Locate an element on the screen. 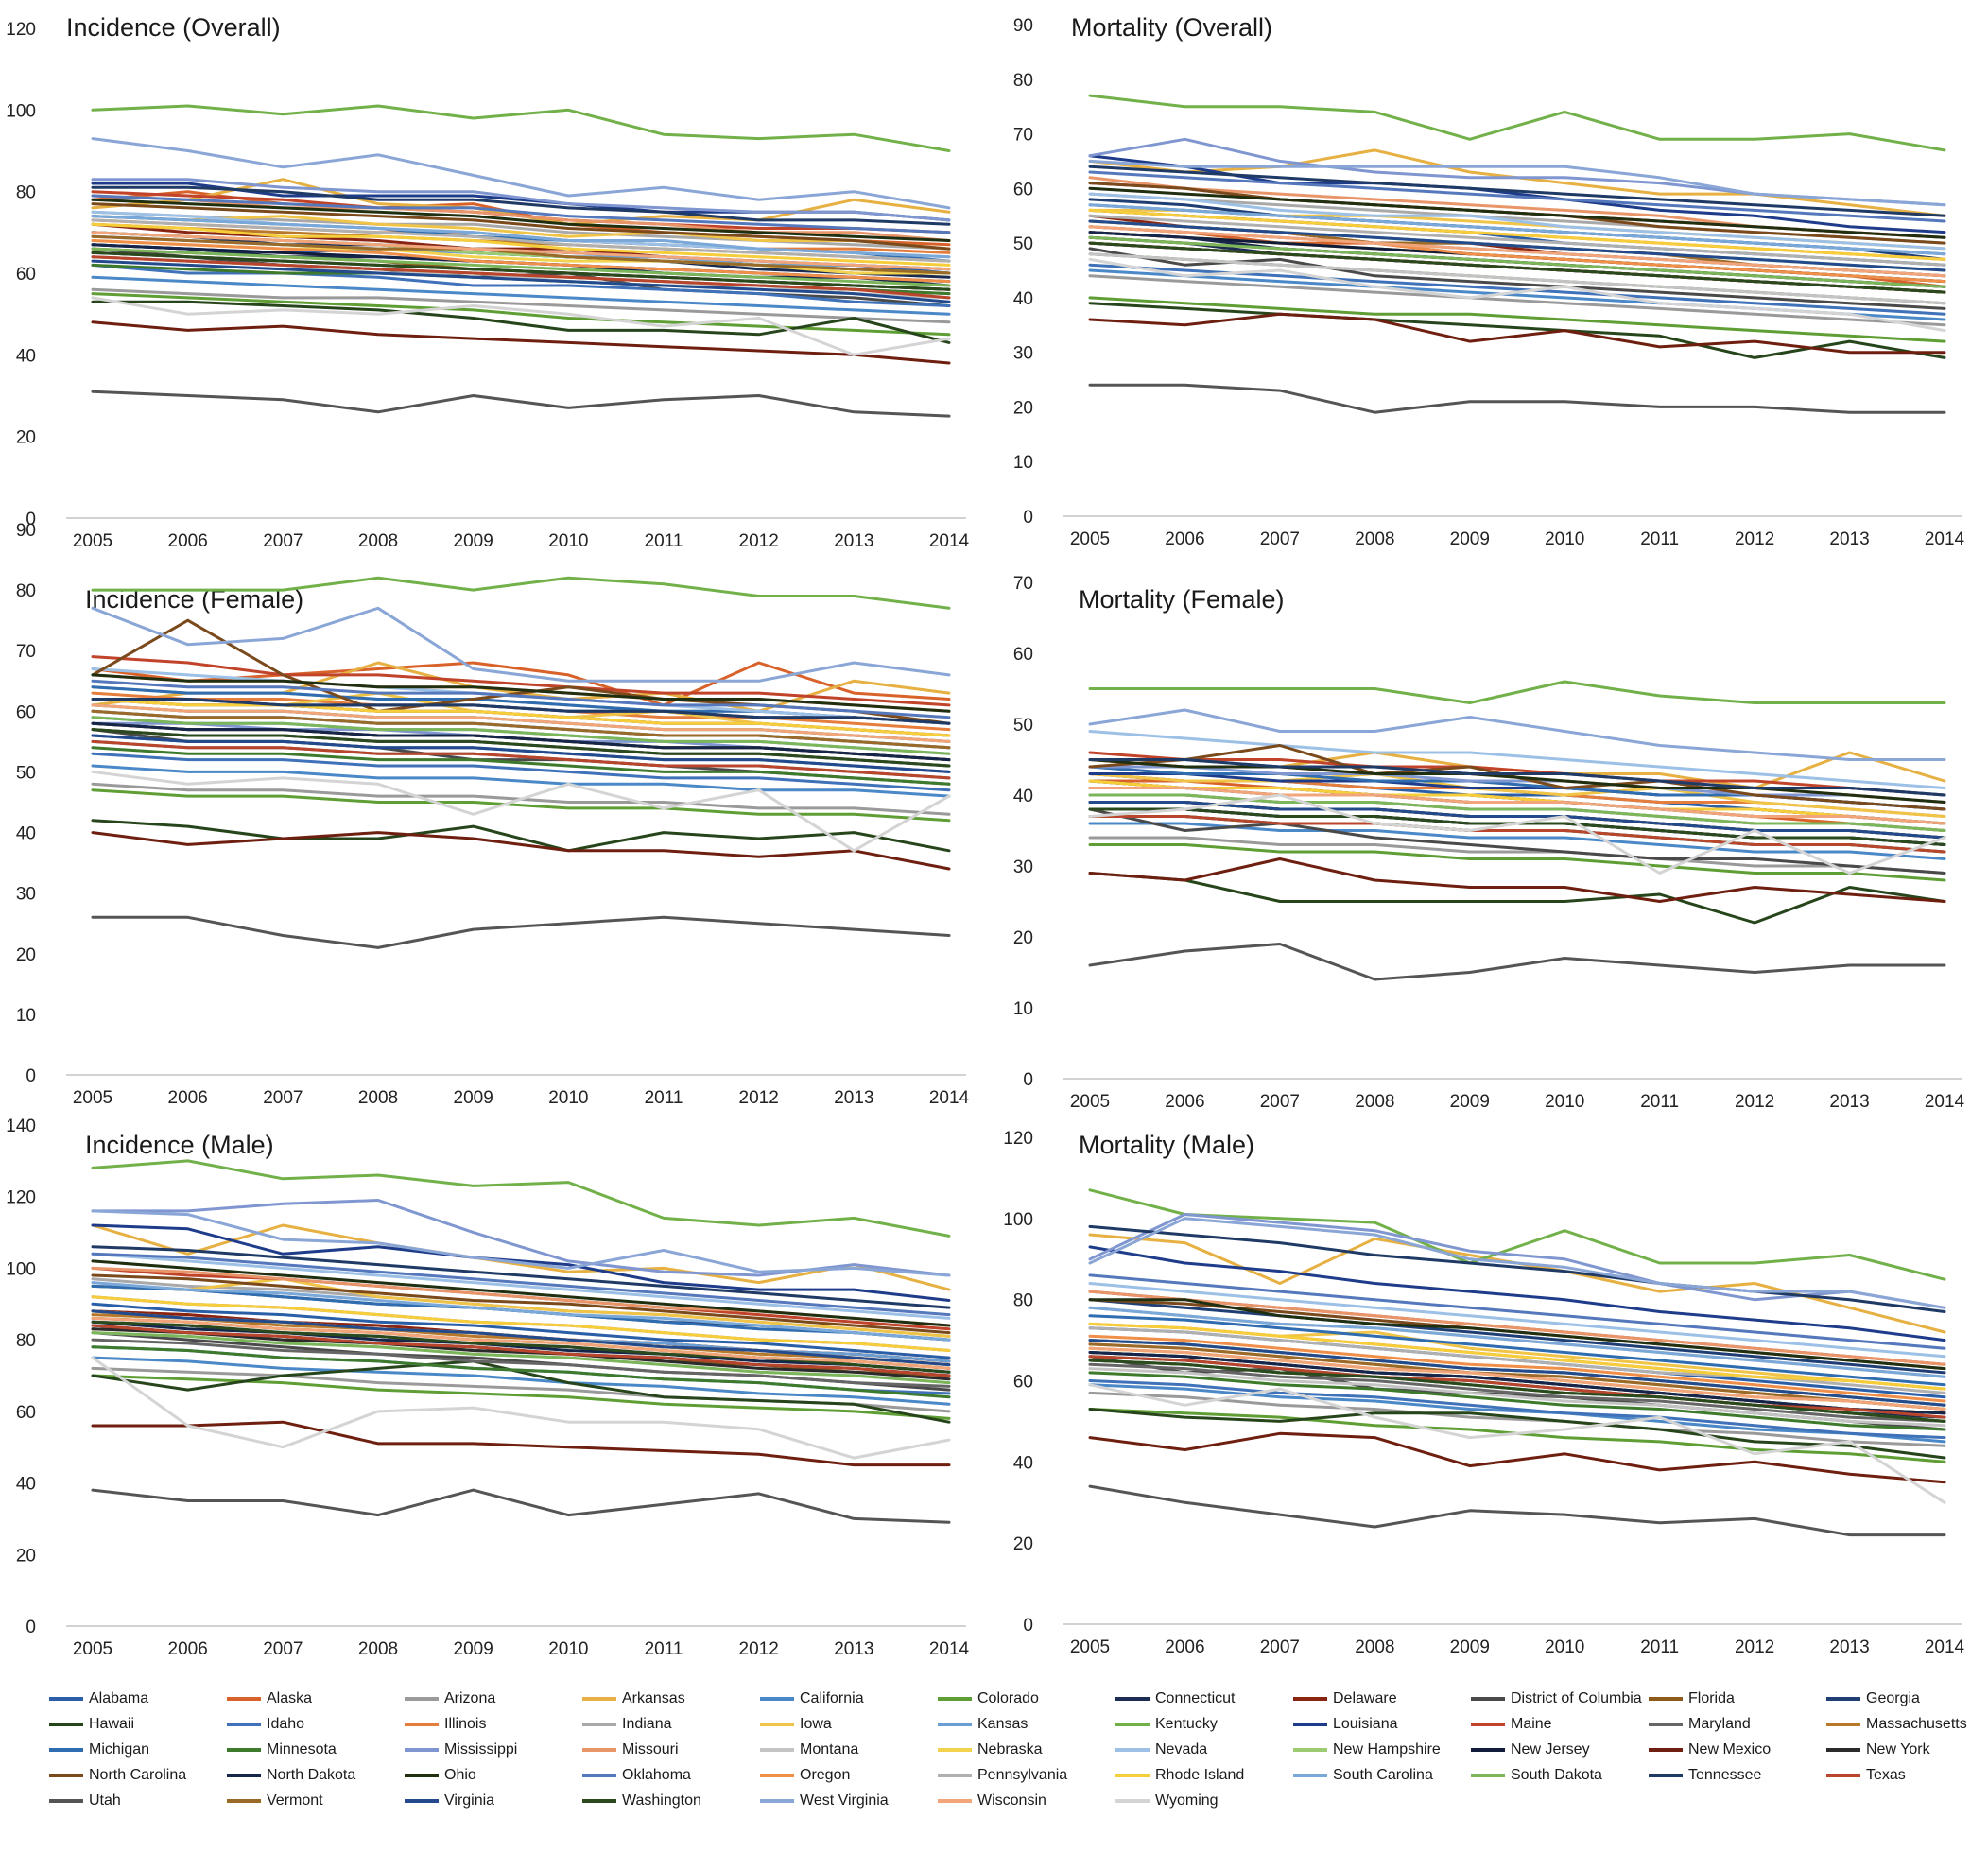 The image size is (1988, 1853). series-line-south-carolina is located at coordinates (521, 237).